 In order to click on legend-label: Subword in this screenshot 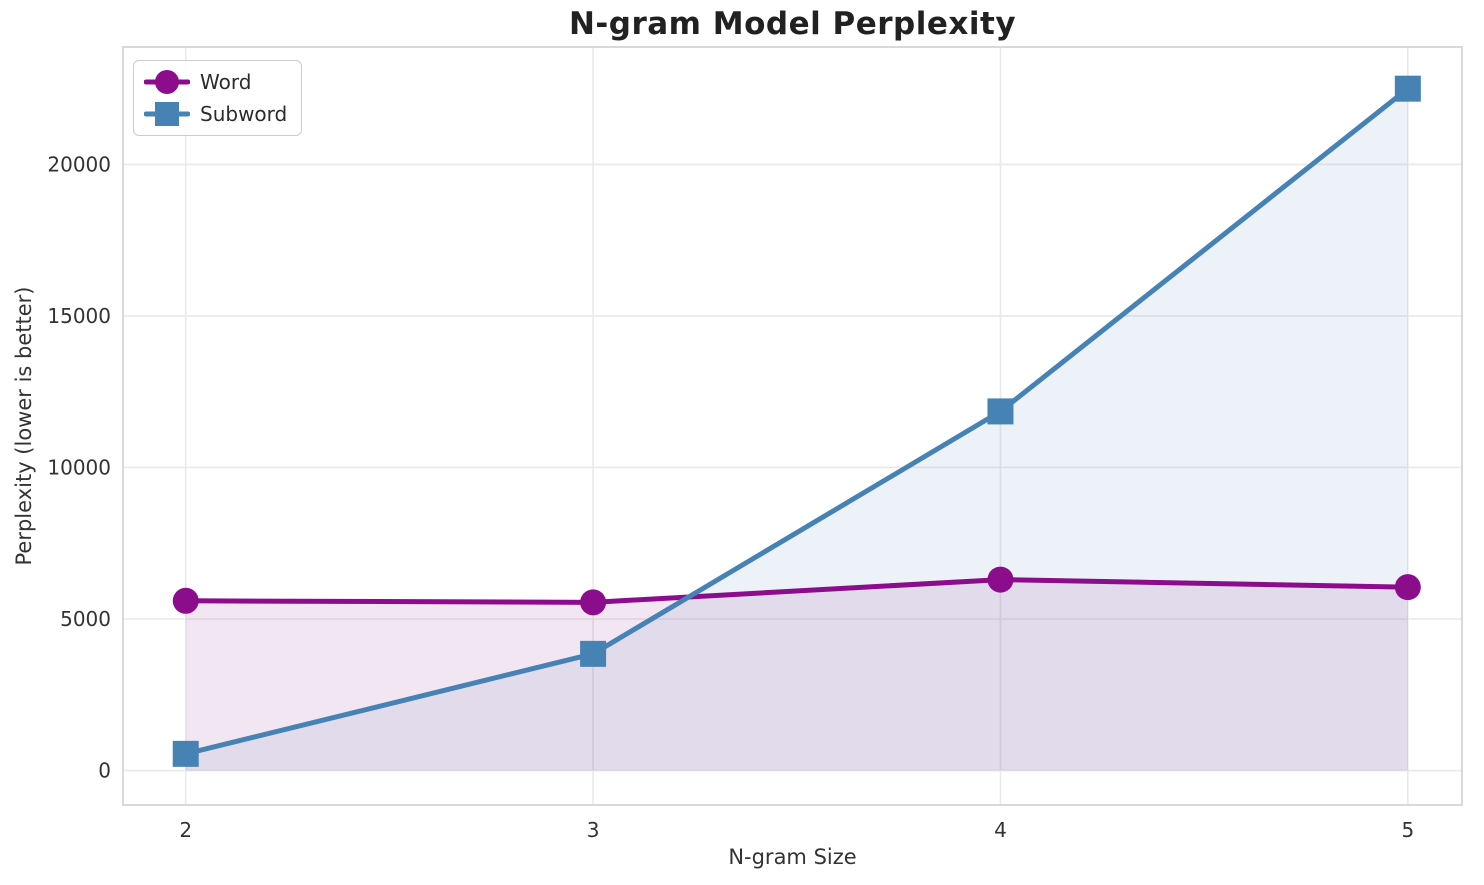, I will do `click(244, 114)`.